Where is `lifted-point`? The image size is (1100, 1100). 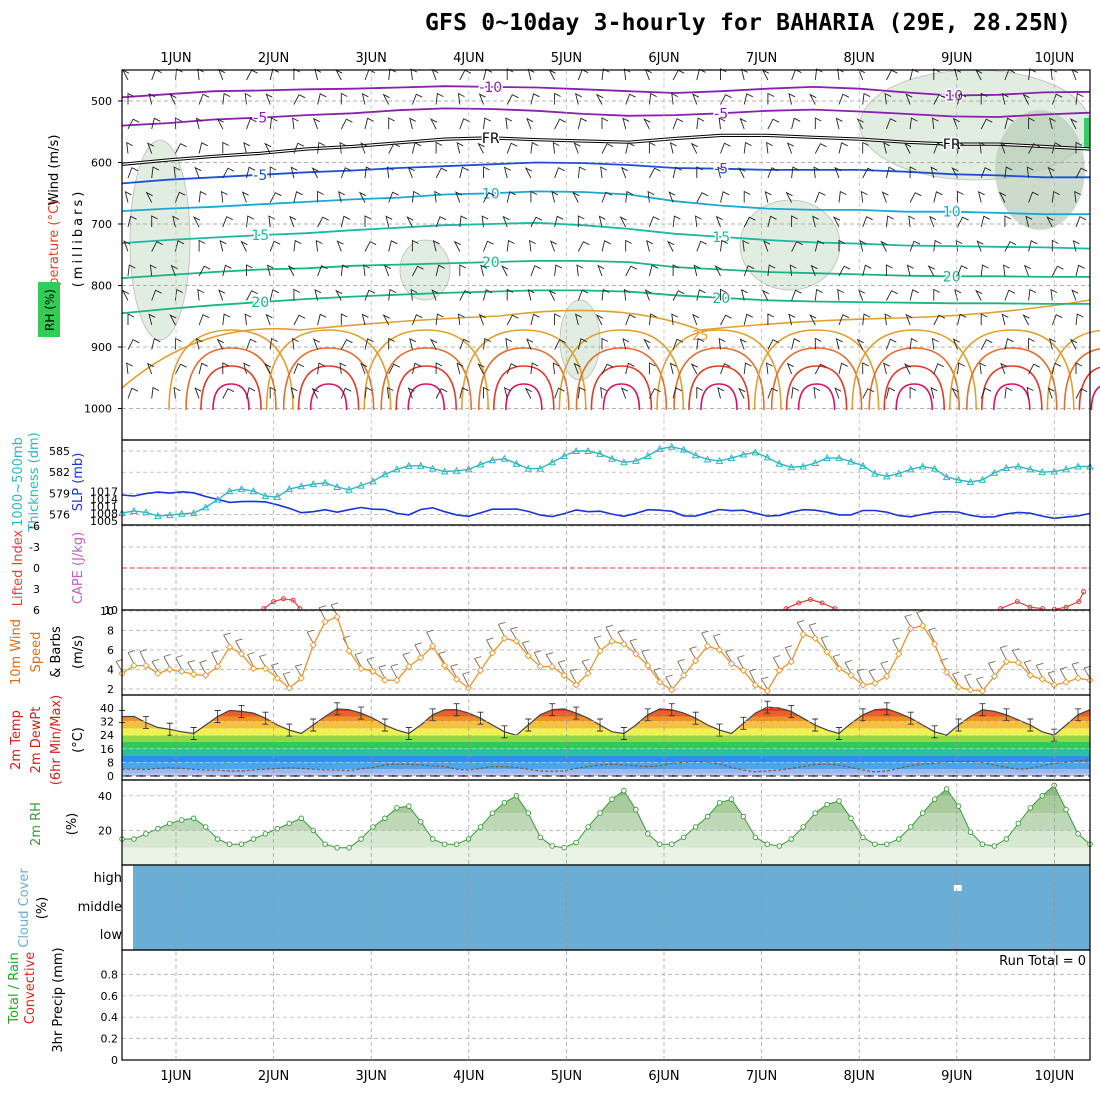
lifted-point is located at coordinates (1066, 607).